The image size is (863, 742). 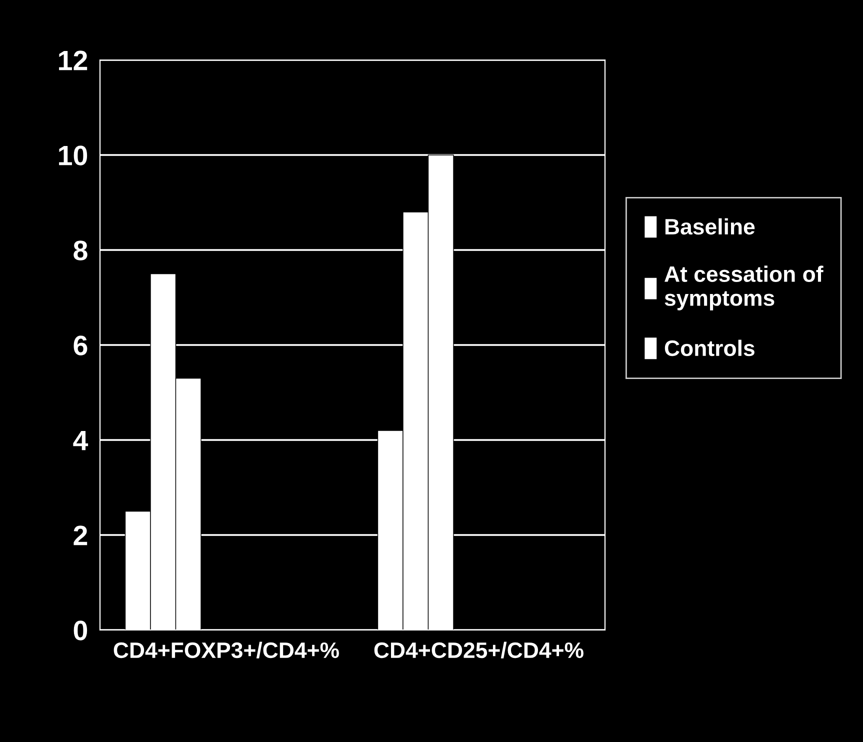 I want to click on y-tick-label: 6, so click(x=81, y=346).